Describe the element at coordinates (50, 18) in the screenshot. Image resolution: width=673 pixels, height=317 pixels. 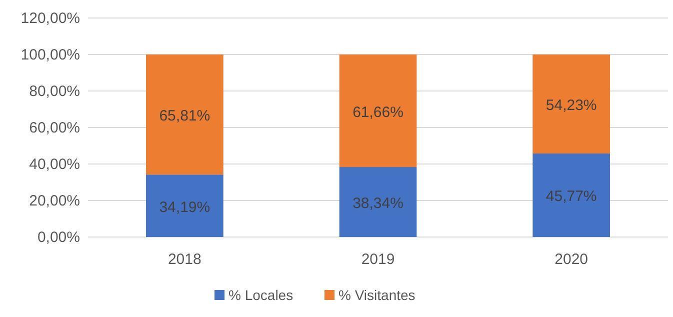
I see `y-tick-label: 120,00%` at that location.